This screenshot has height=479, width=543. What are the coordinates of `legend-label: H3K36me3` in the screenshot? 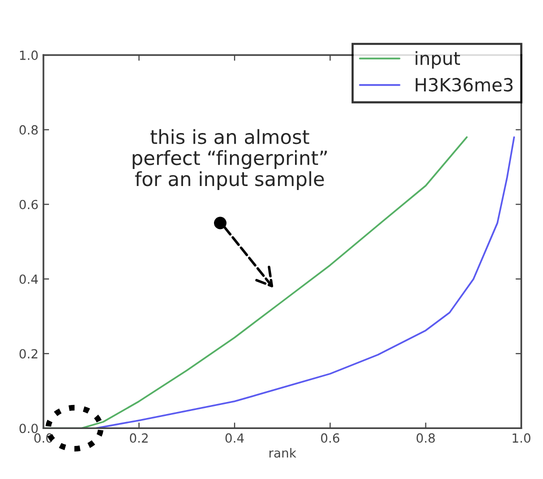 It's located at (464, 85).